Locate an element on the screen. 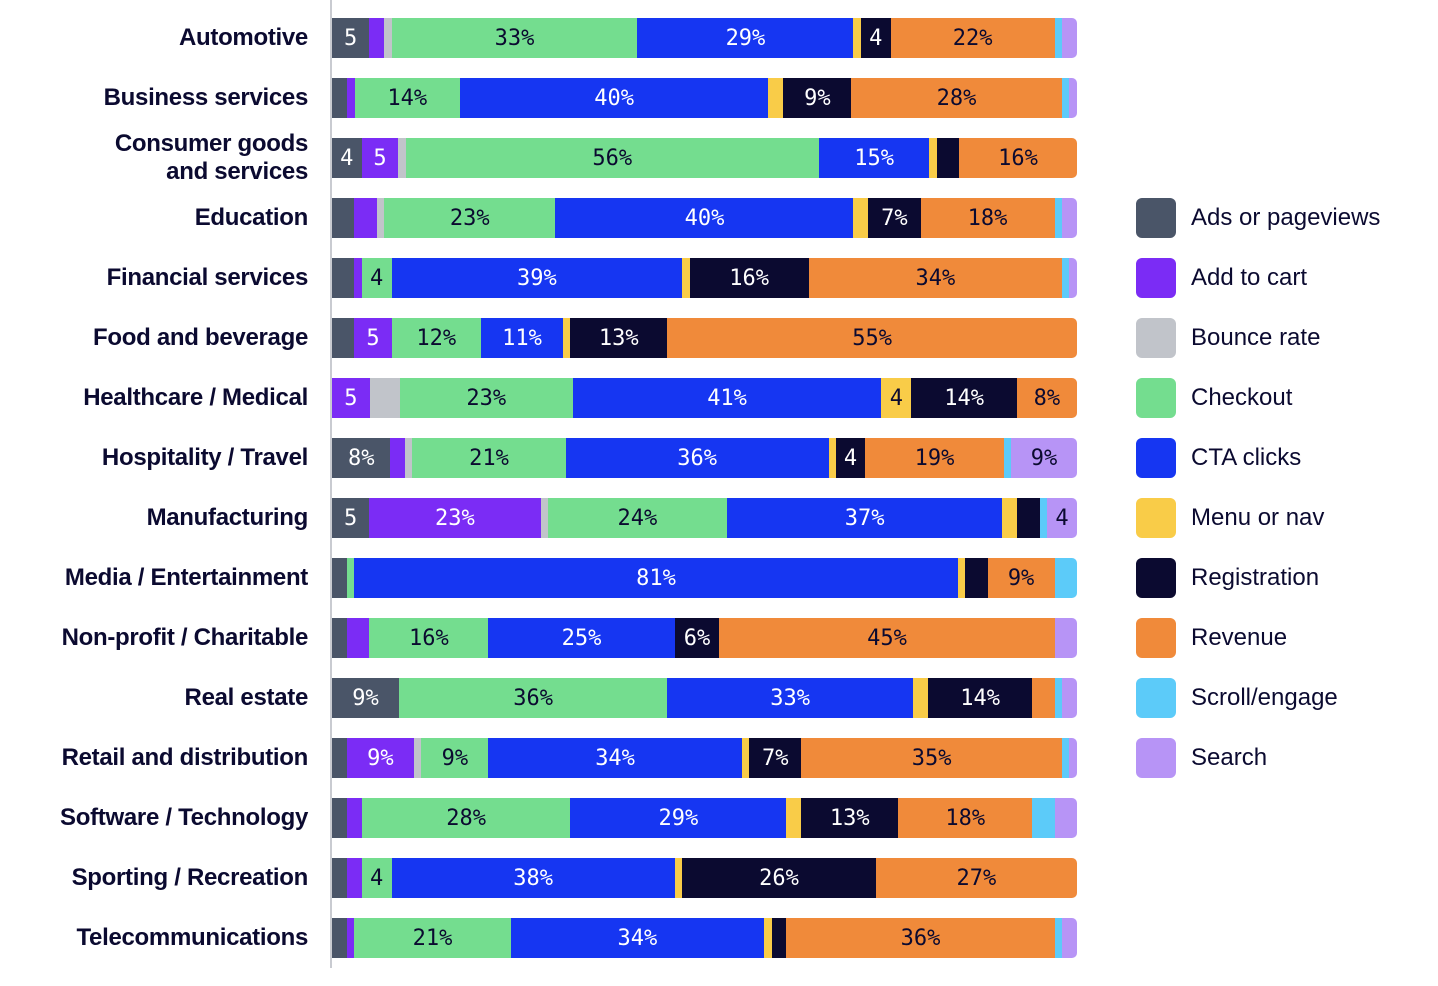 The height and width of the screenshot is (986, 1438). data-label: 39% is located at coordinates (536, 278).